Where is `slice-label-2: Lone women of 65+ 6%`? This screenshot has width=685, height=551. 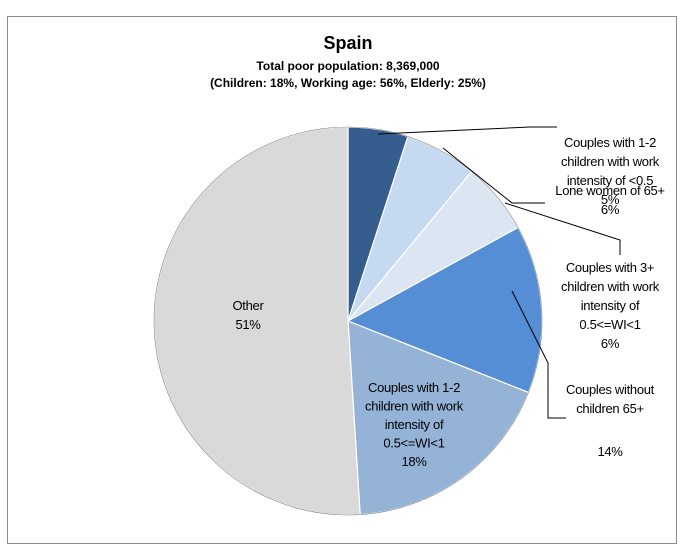 slice-label-2: Lone women of 65+ 6% is located at coordinates (609, 200).